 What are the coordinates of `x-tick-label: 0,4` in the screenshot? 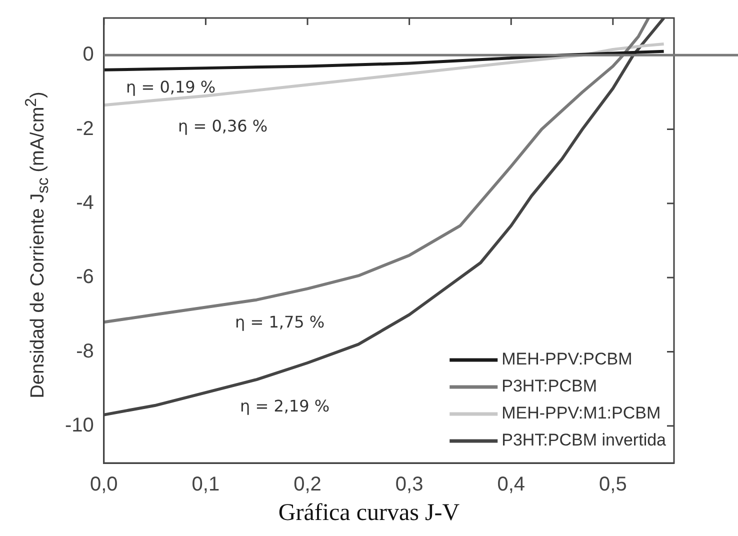 It's located at (511, 485).